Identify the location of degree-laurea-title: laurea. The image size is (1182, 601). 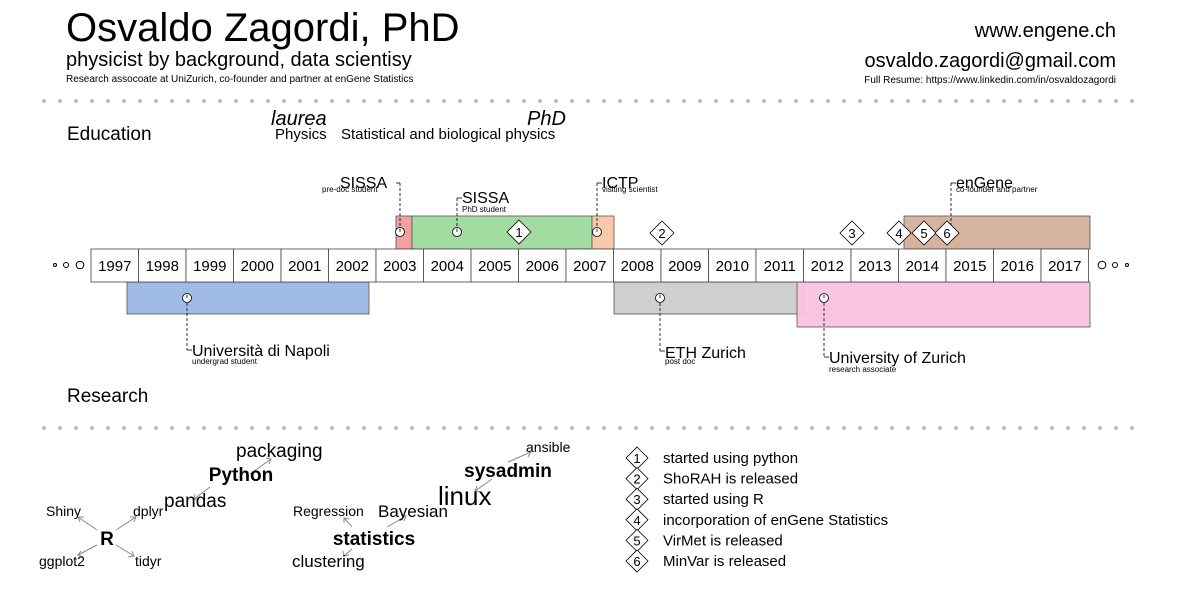
(299, 119).